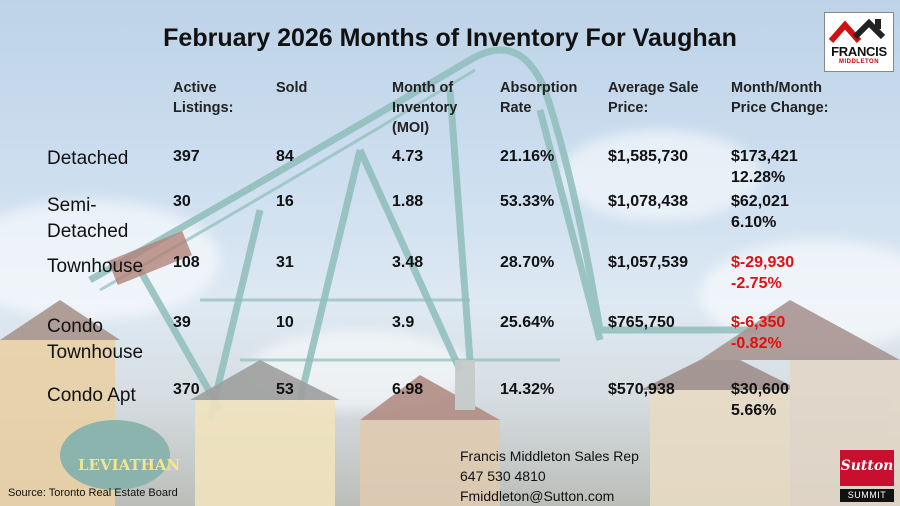  I want to click on cell-moi: 4.73, so click(408, 156).